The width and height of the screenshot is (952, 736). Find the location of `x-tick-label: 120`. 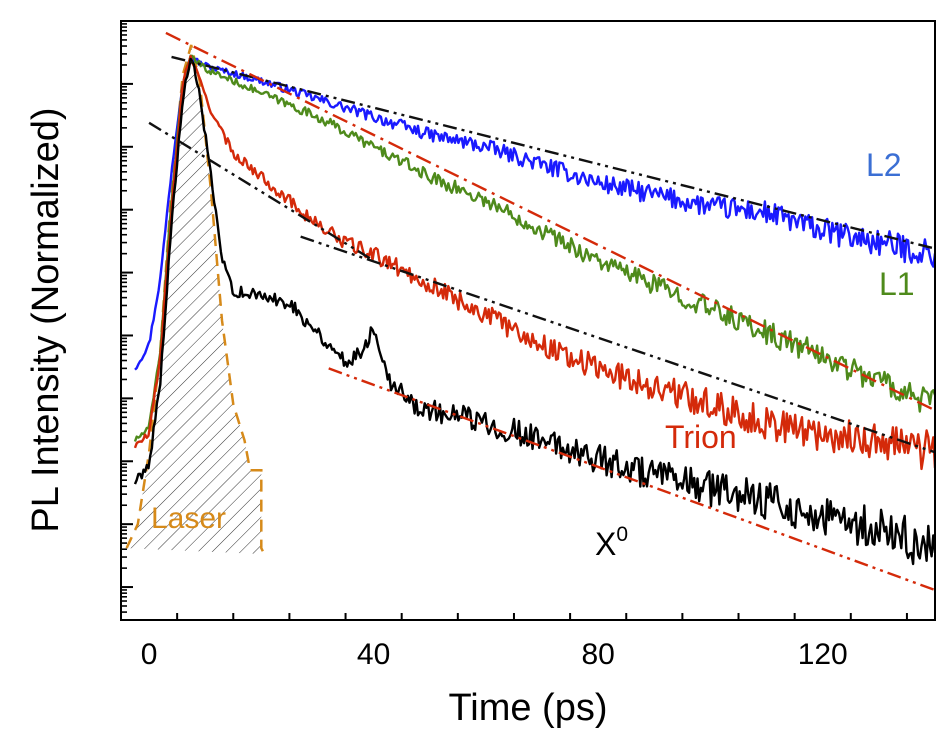

x-tick-label: 120 is located at coordinates (823, 654).